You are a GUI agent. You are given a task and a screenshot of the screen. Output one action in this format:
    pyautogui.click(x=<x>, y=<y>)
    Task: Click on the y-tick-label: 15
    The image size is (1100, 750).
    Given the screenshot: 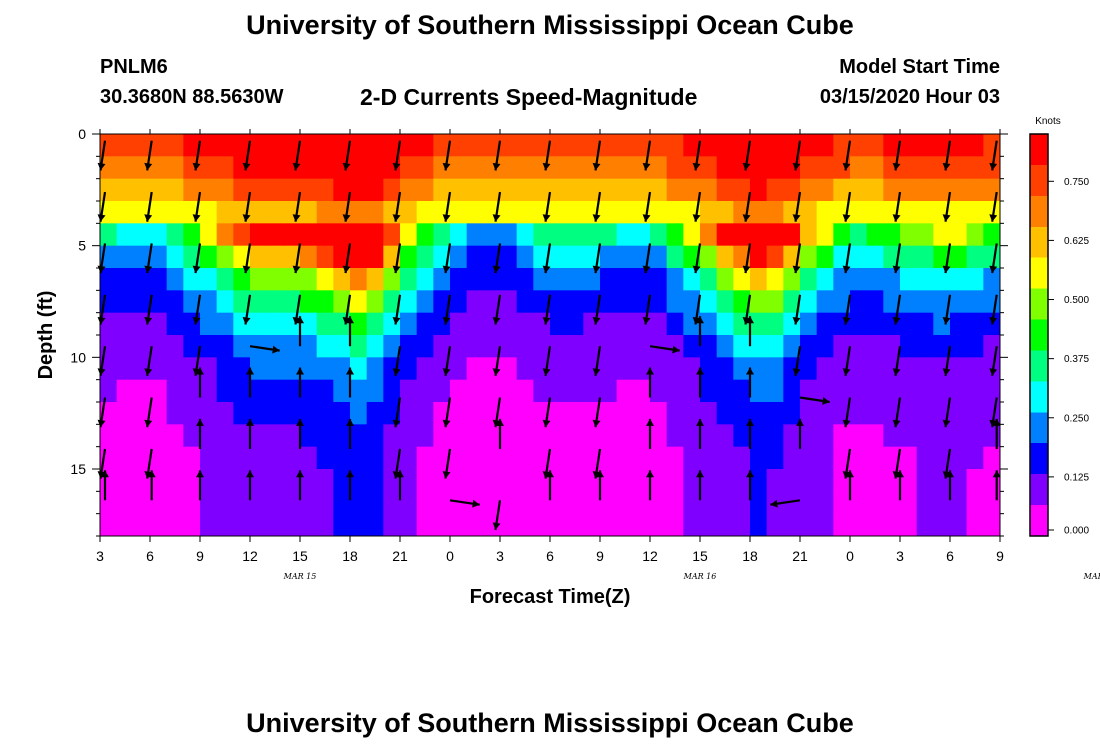 What is the action you would take?
    pyautogui.click(x=78, y=469)
    